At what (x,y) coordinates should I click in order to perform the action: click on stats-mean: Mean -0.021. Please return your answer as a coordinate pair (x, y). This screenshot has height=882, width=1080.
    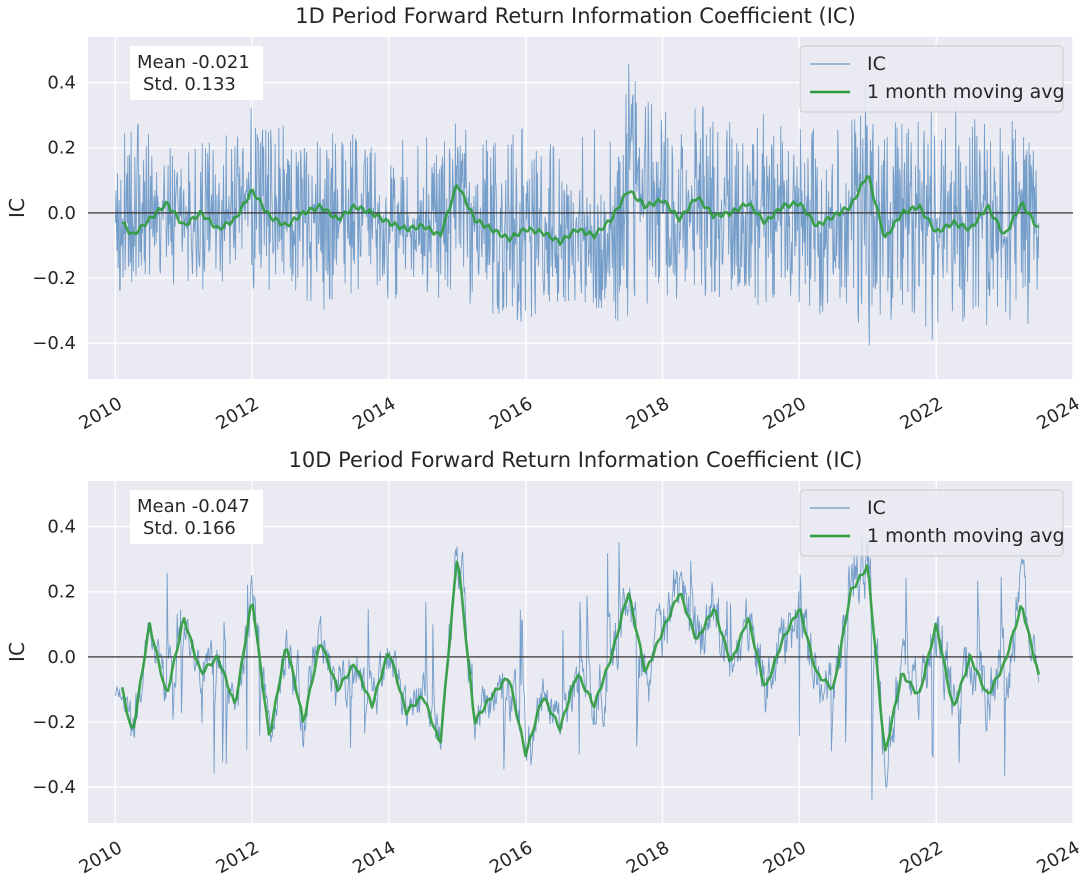
    Looking at the image, I should click on (193, 62).